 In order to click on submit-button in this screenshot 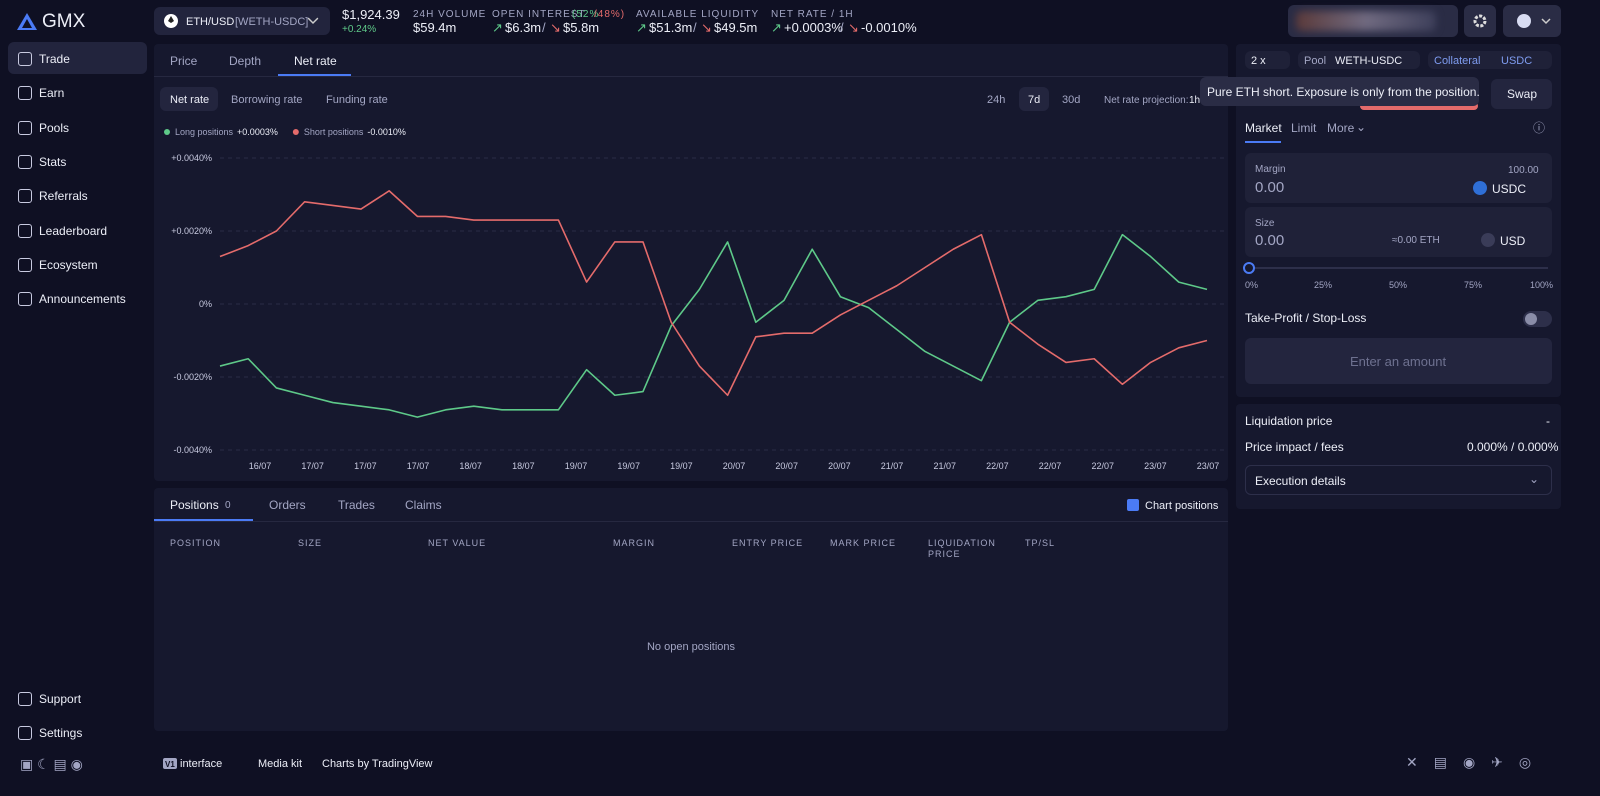, I will do `click(1398, 361)`.